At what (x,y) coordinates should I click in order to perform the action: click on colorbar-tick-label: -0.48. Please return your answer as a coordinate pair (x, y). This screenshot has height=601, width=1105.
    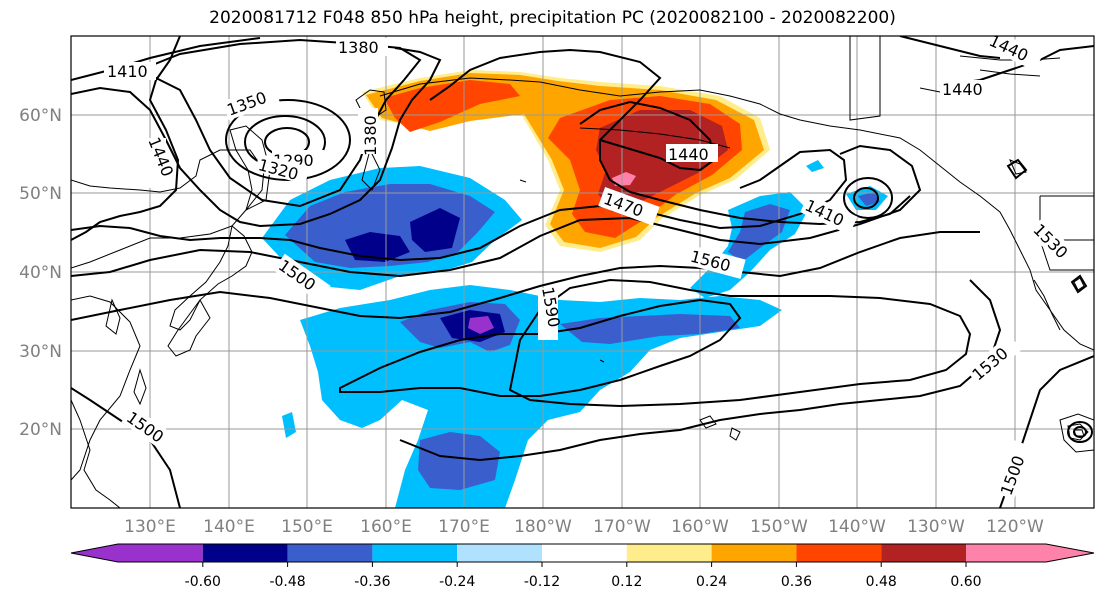
    Looking at the image, I should click on (287, 582).